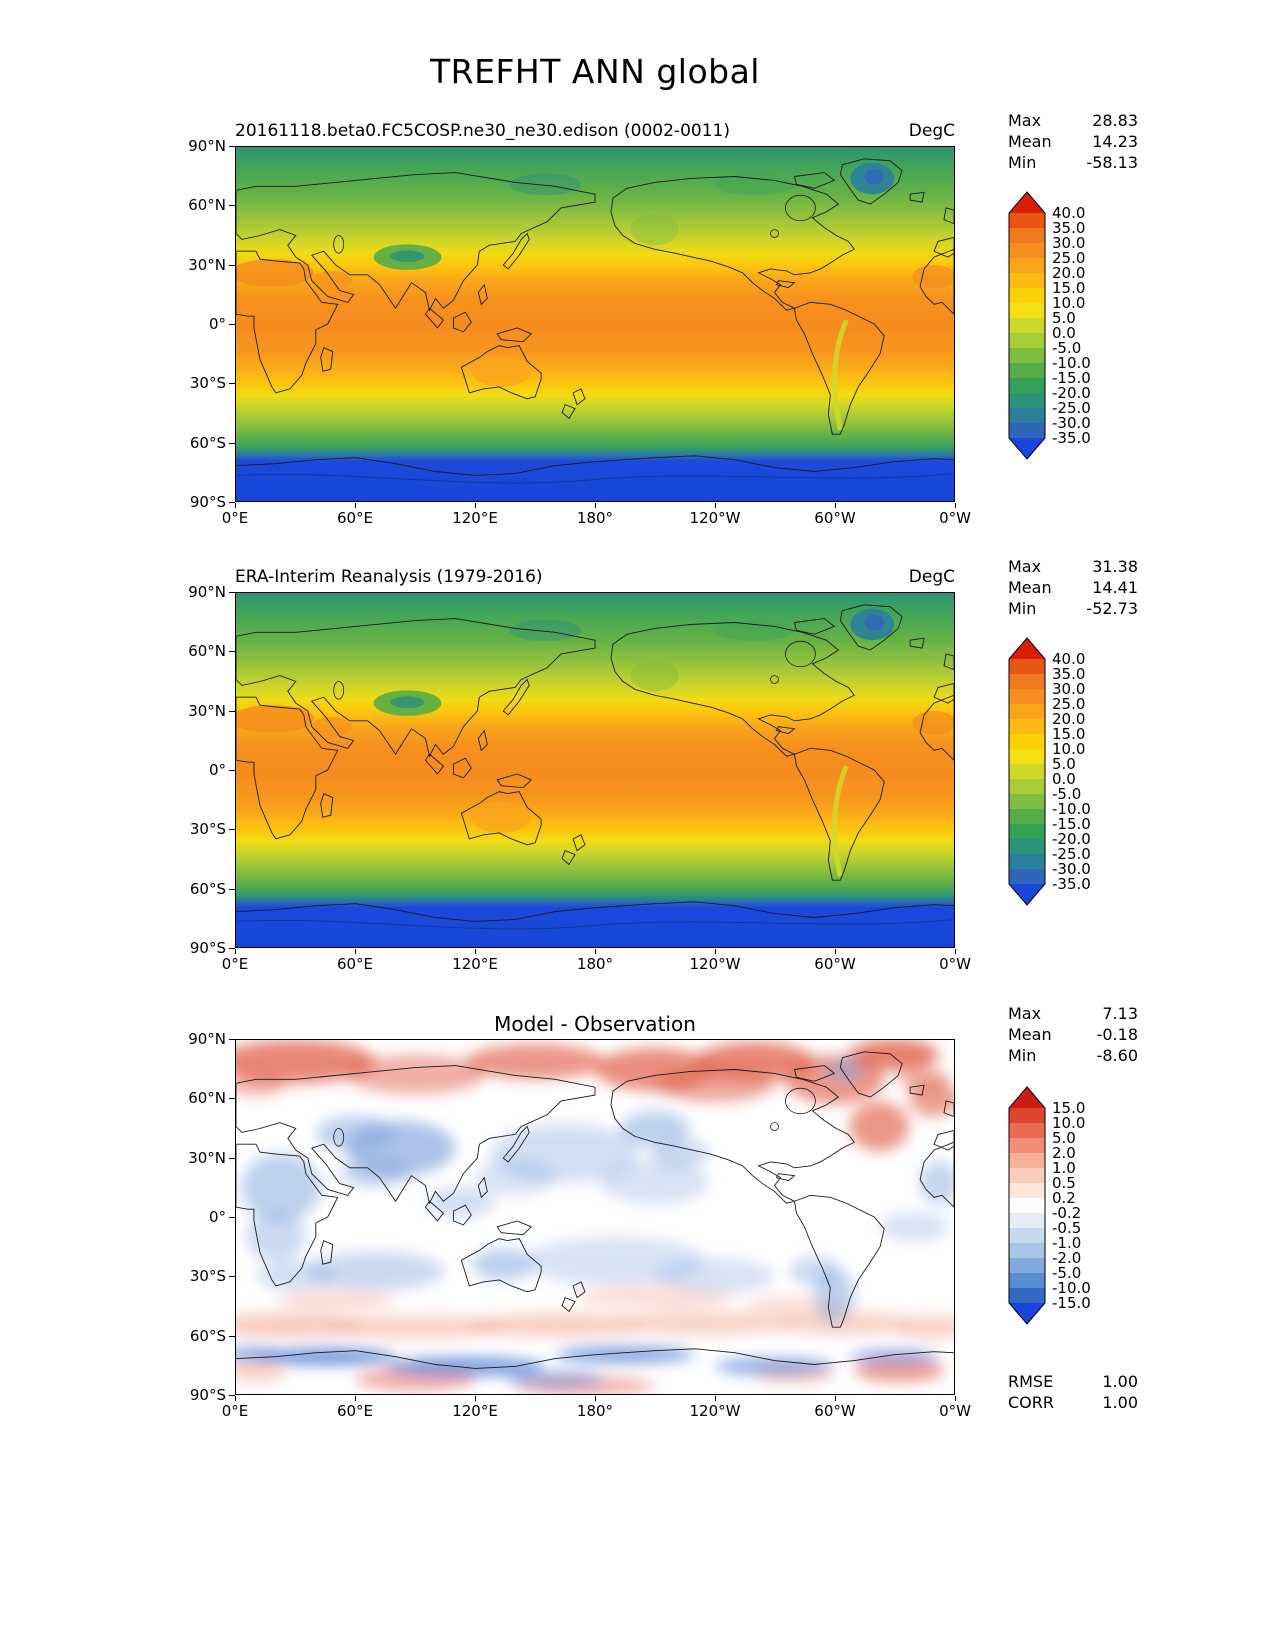  Describe the element at coordinates (1030, 141) in the screenshot. I see `stat-label: Mean` at that location.